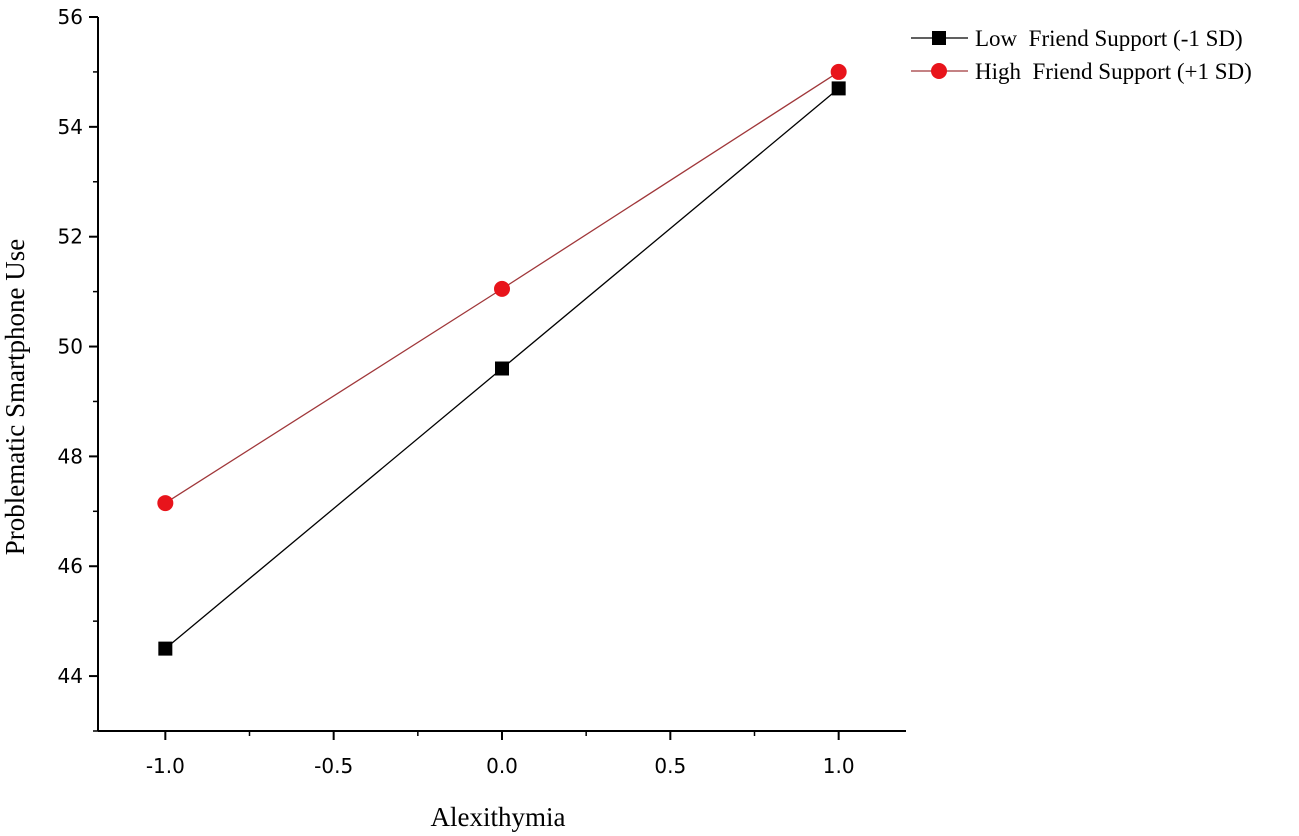  I want to click on x-tick-label: 0.0, so click(502, 766).